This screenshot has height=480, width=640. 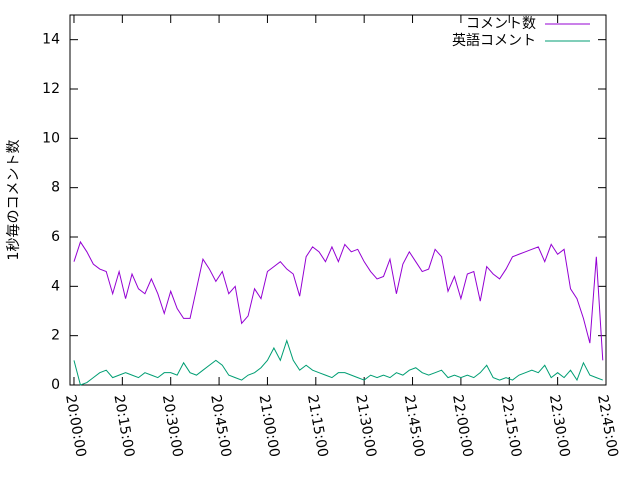 What do you see at coordinates (55, 336) in the screenshot?
I see `y-tick-label: 2` at bounding box center [55, 336].